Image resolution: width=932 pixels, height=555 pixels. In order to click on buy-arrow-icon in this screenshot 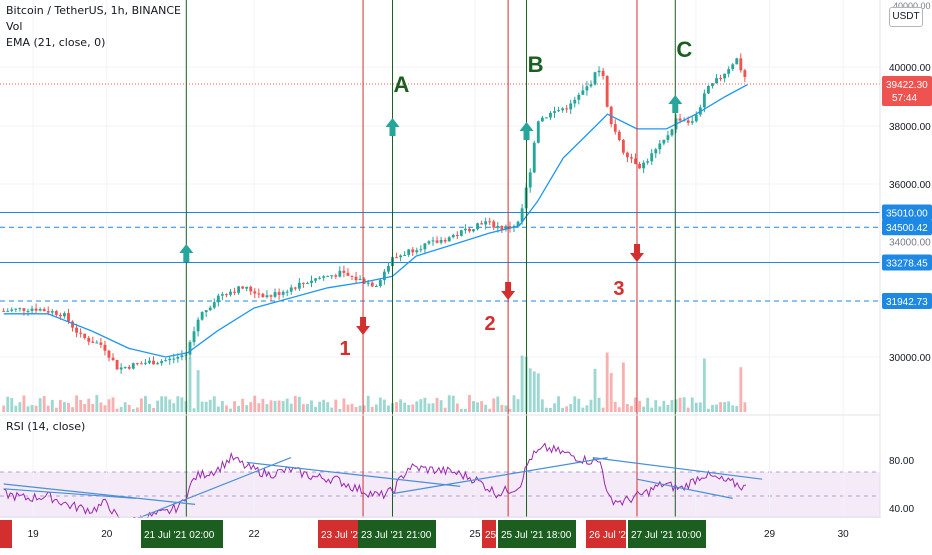, I will do `click(675, 104)`.